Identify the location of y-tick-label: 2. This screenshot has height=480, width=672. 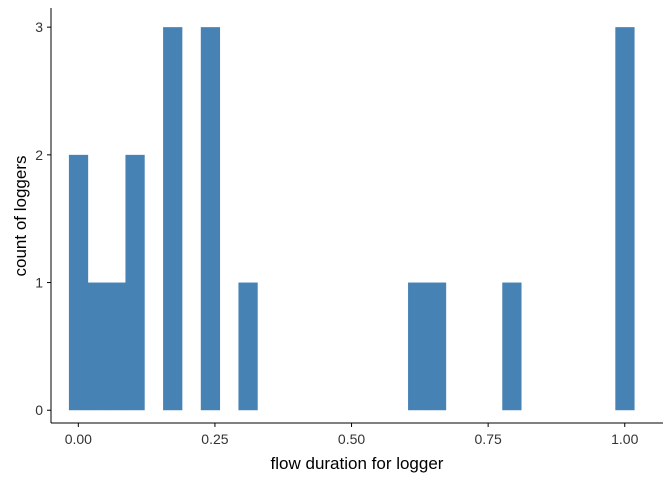
(39, 155).